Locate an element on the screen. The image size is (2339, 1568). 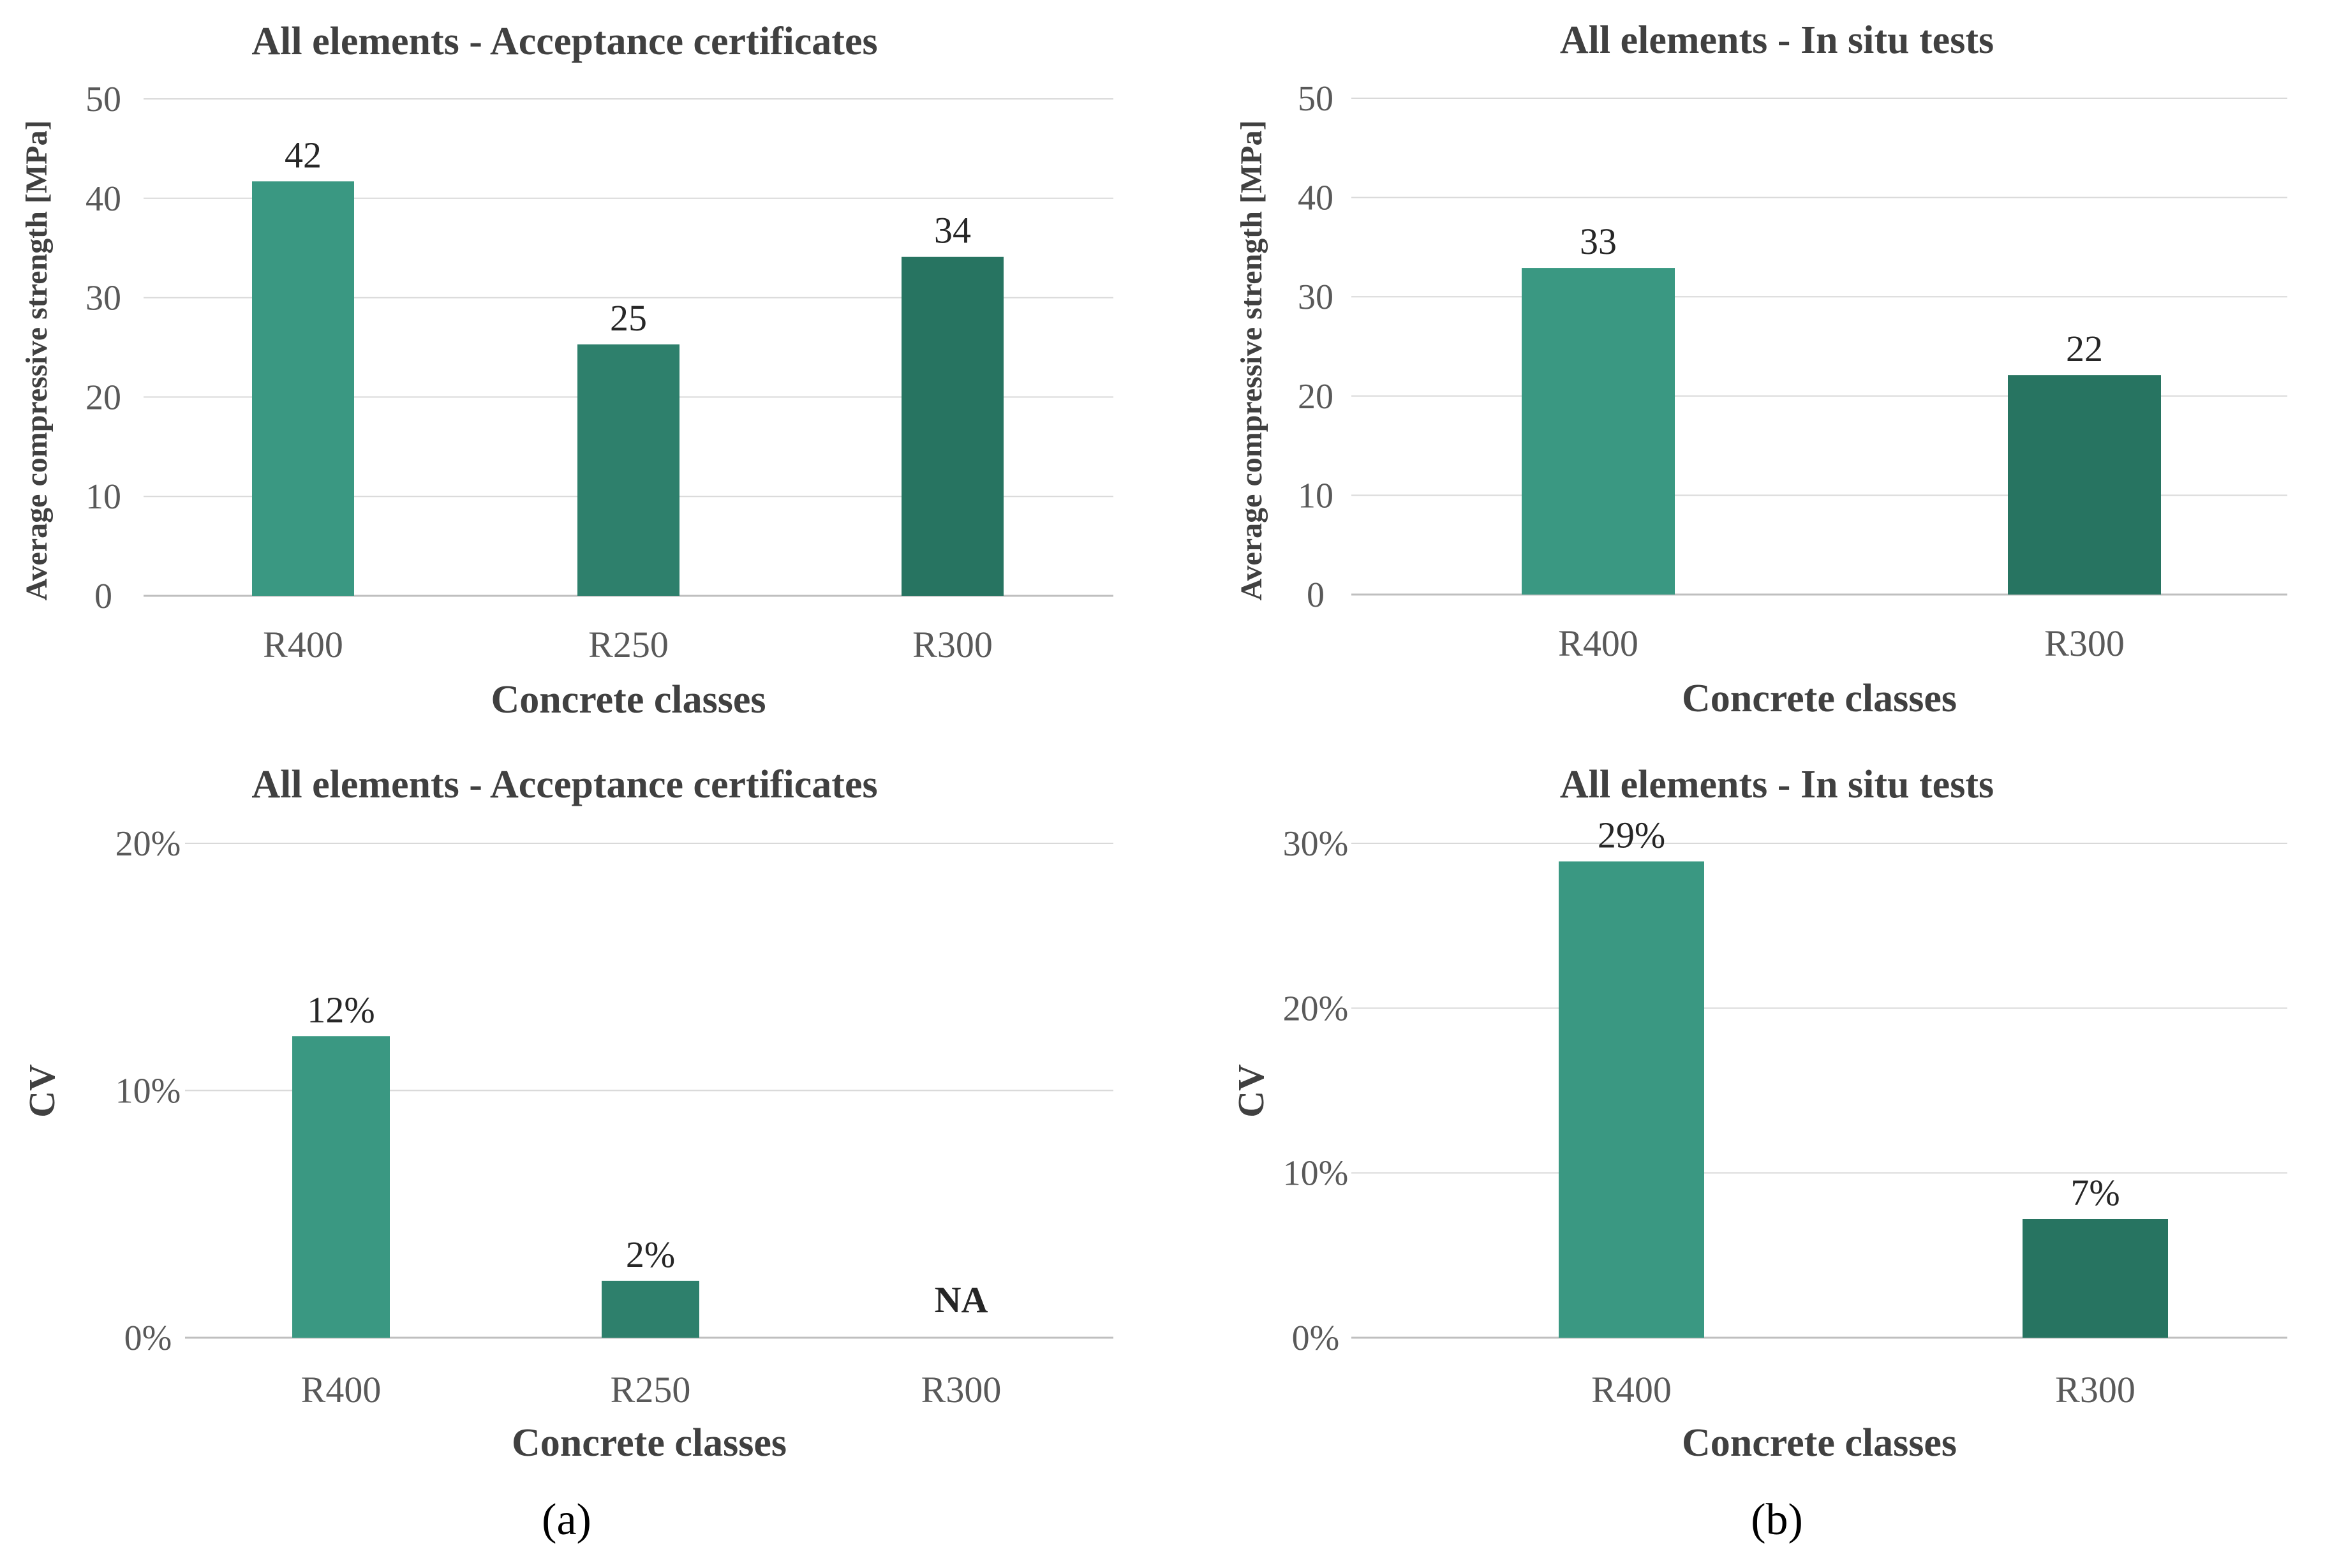
chart4-x-axis-label: Concrete classes is located at coordinates (1820, 1443).